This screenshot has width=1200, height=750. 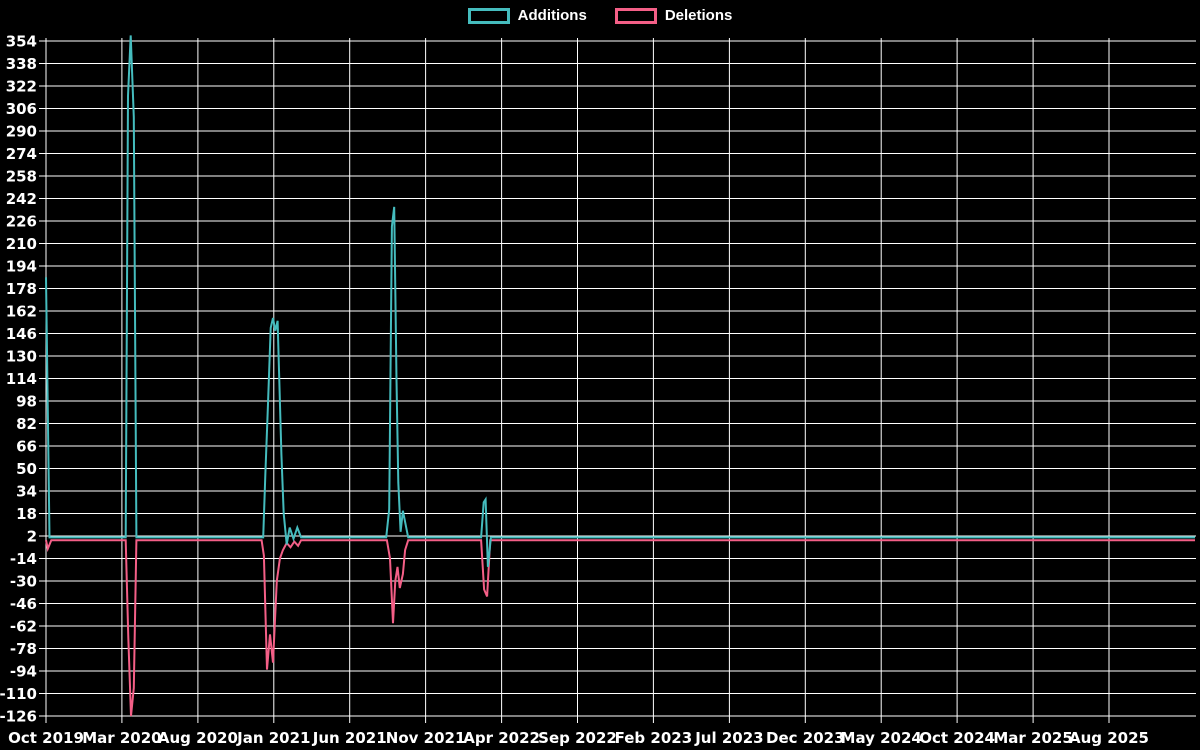 I want to click on svg-text: Oct 2024, so click(x=957, y=738).